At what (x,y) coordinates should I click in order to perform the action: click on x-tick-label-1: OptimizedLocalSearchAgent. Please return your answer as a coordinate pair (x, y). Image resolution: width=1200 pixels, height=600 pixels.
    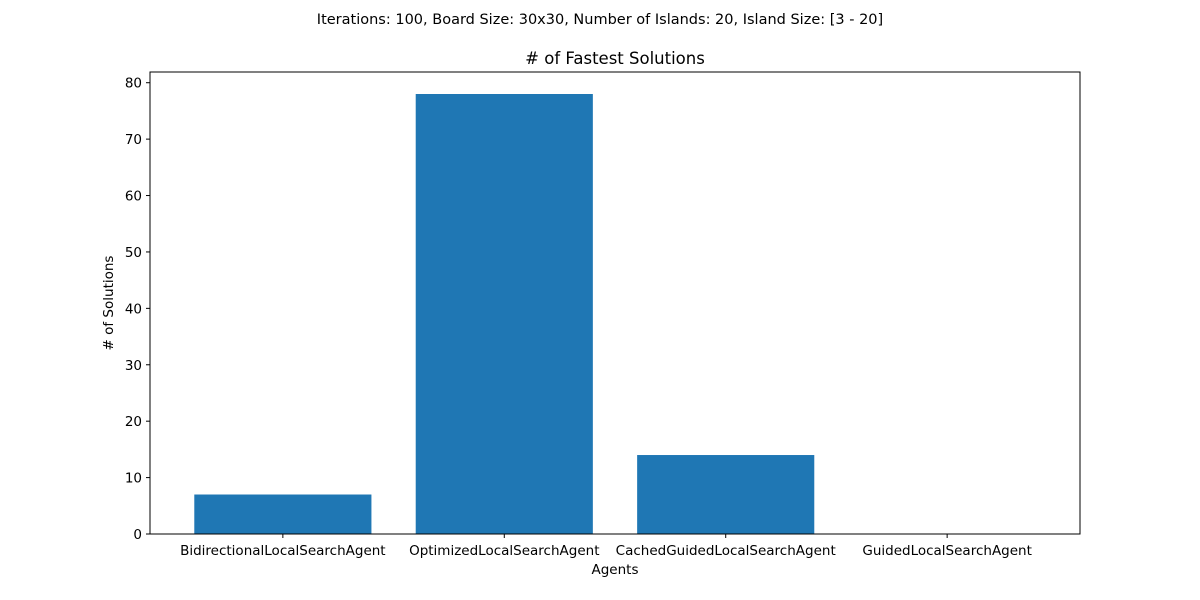
    Looking at the image, I should click on (504, 551).